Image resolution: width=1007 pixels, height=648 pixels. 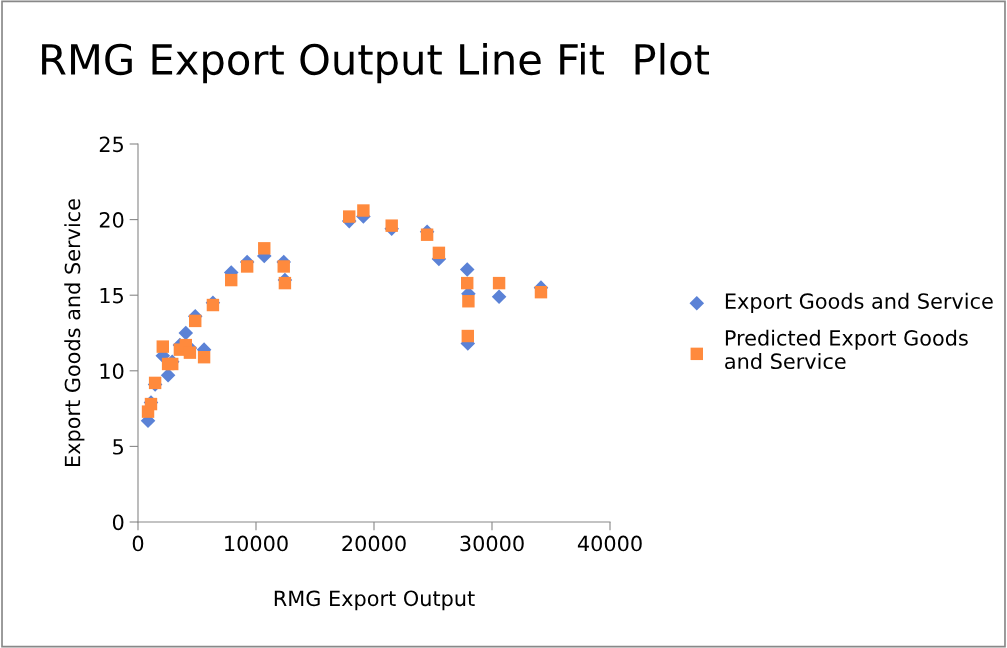 I want to click on y-tick-label: 5, so click(x=118, y=447).